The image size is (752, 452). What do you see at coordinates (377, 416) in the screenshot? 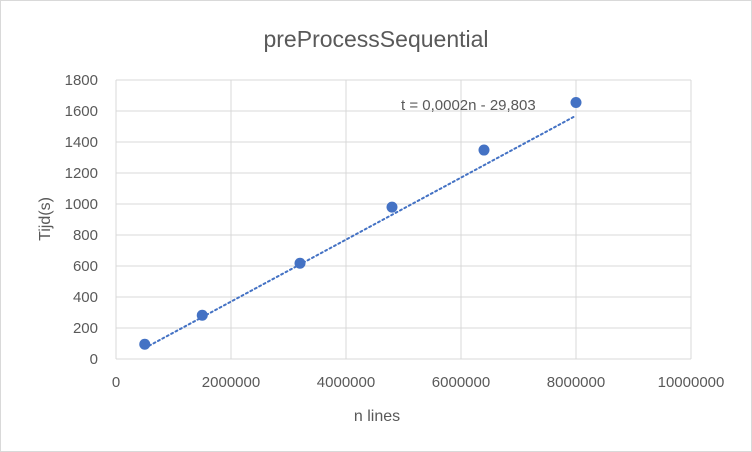
I see `x-axis-label: n lines` at bounding box center [377, 416].